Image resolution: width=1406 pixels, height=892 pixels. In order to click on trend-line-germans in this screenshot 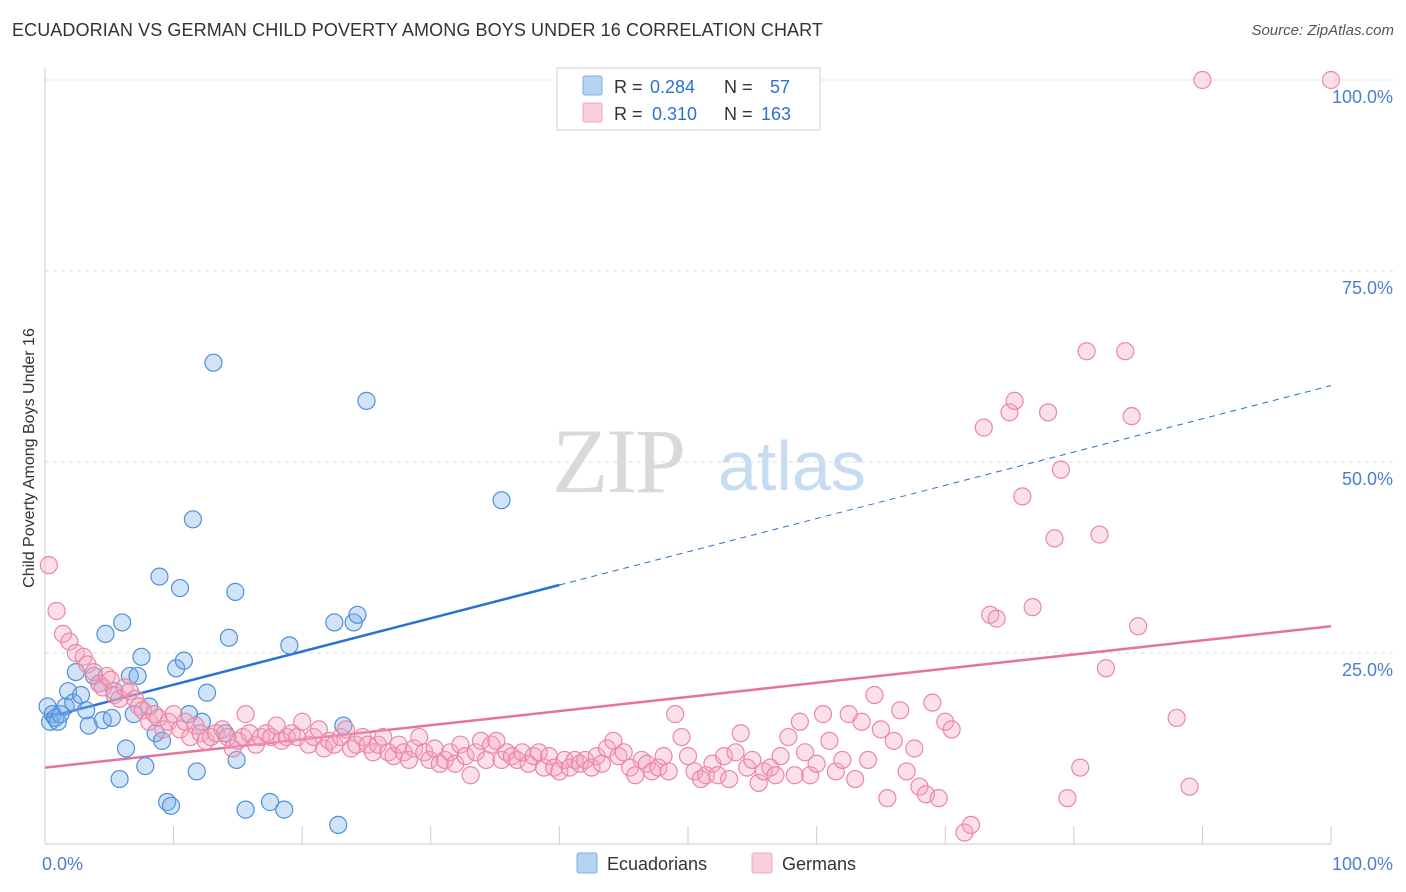, I will do `click(688, 697)`.